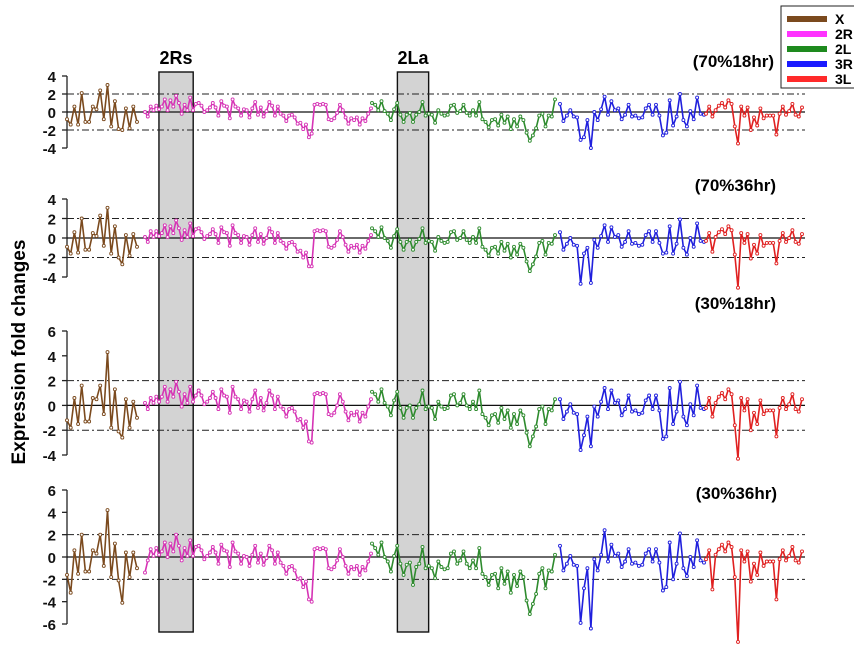 The image size is (854, 649). What do you see at coordinates (52, 382) in the screenshot?
I see `y-tick-label: 2` at bounding box center [52, 382].